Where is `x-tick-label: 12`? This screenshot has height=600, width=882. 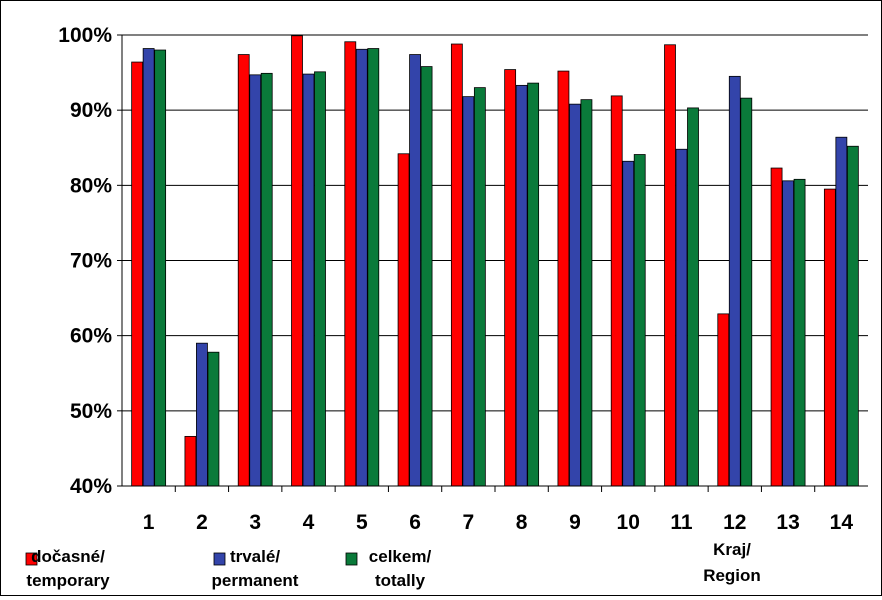
x-tick-label: 12 is located at coordinates (734, 522).